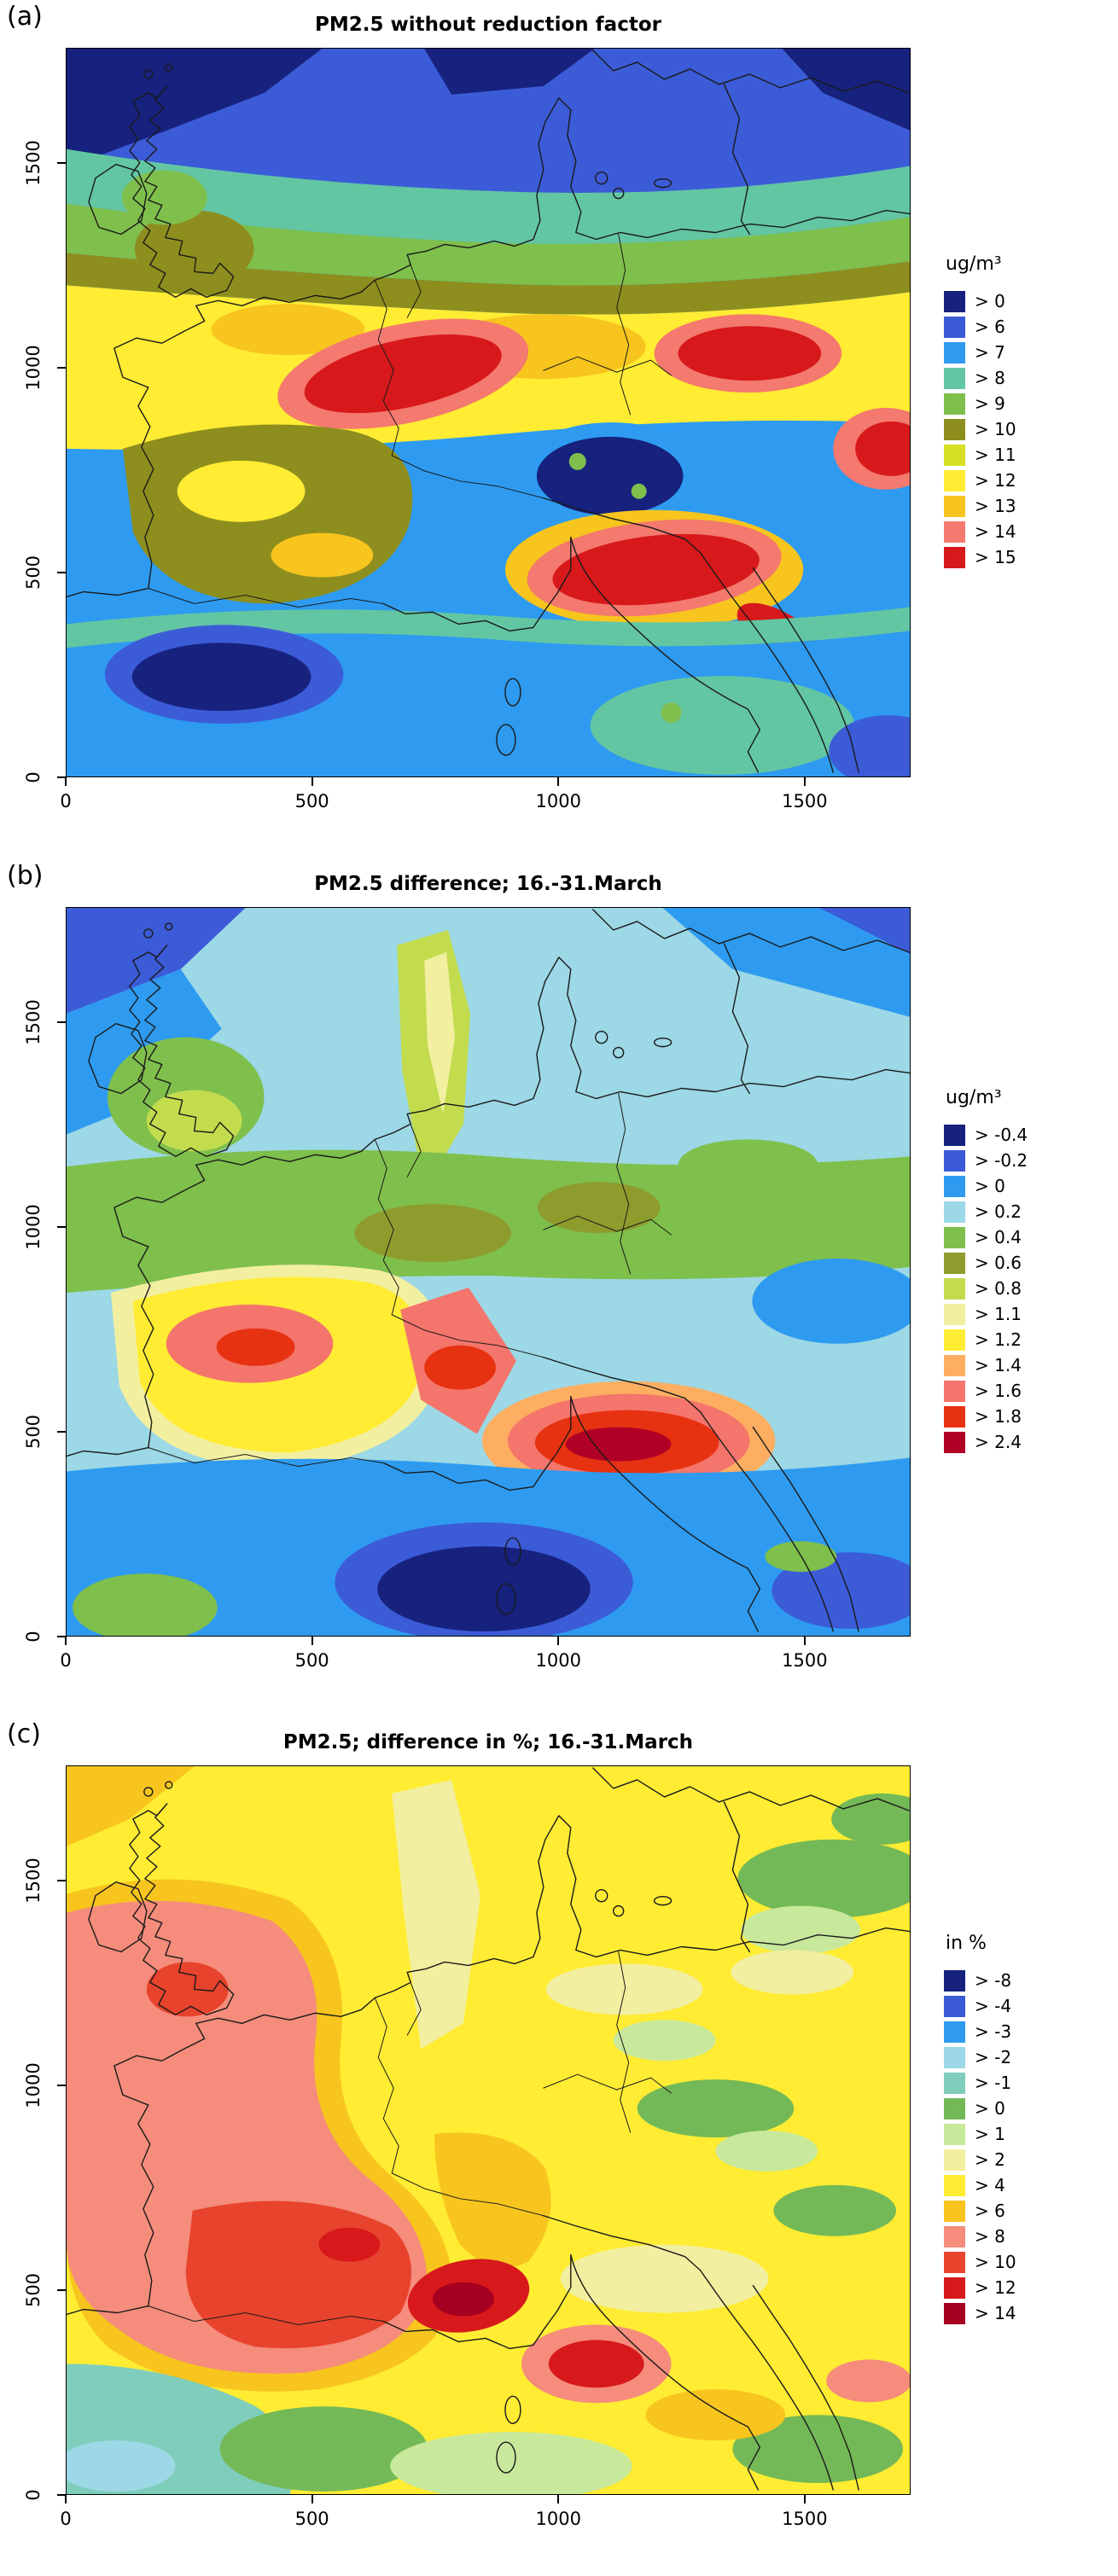 The width and height of the screenshot is (1118, 2576). I want to click on legend-label: > -3, so click(993, 2032).